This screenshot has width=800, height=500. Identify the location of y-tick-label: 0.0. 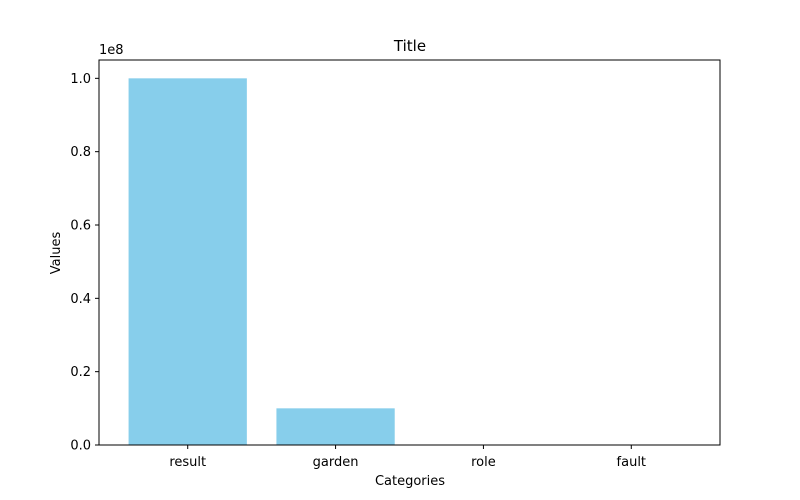
(80, 446).